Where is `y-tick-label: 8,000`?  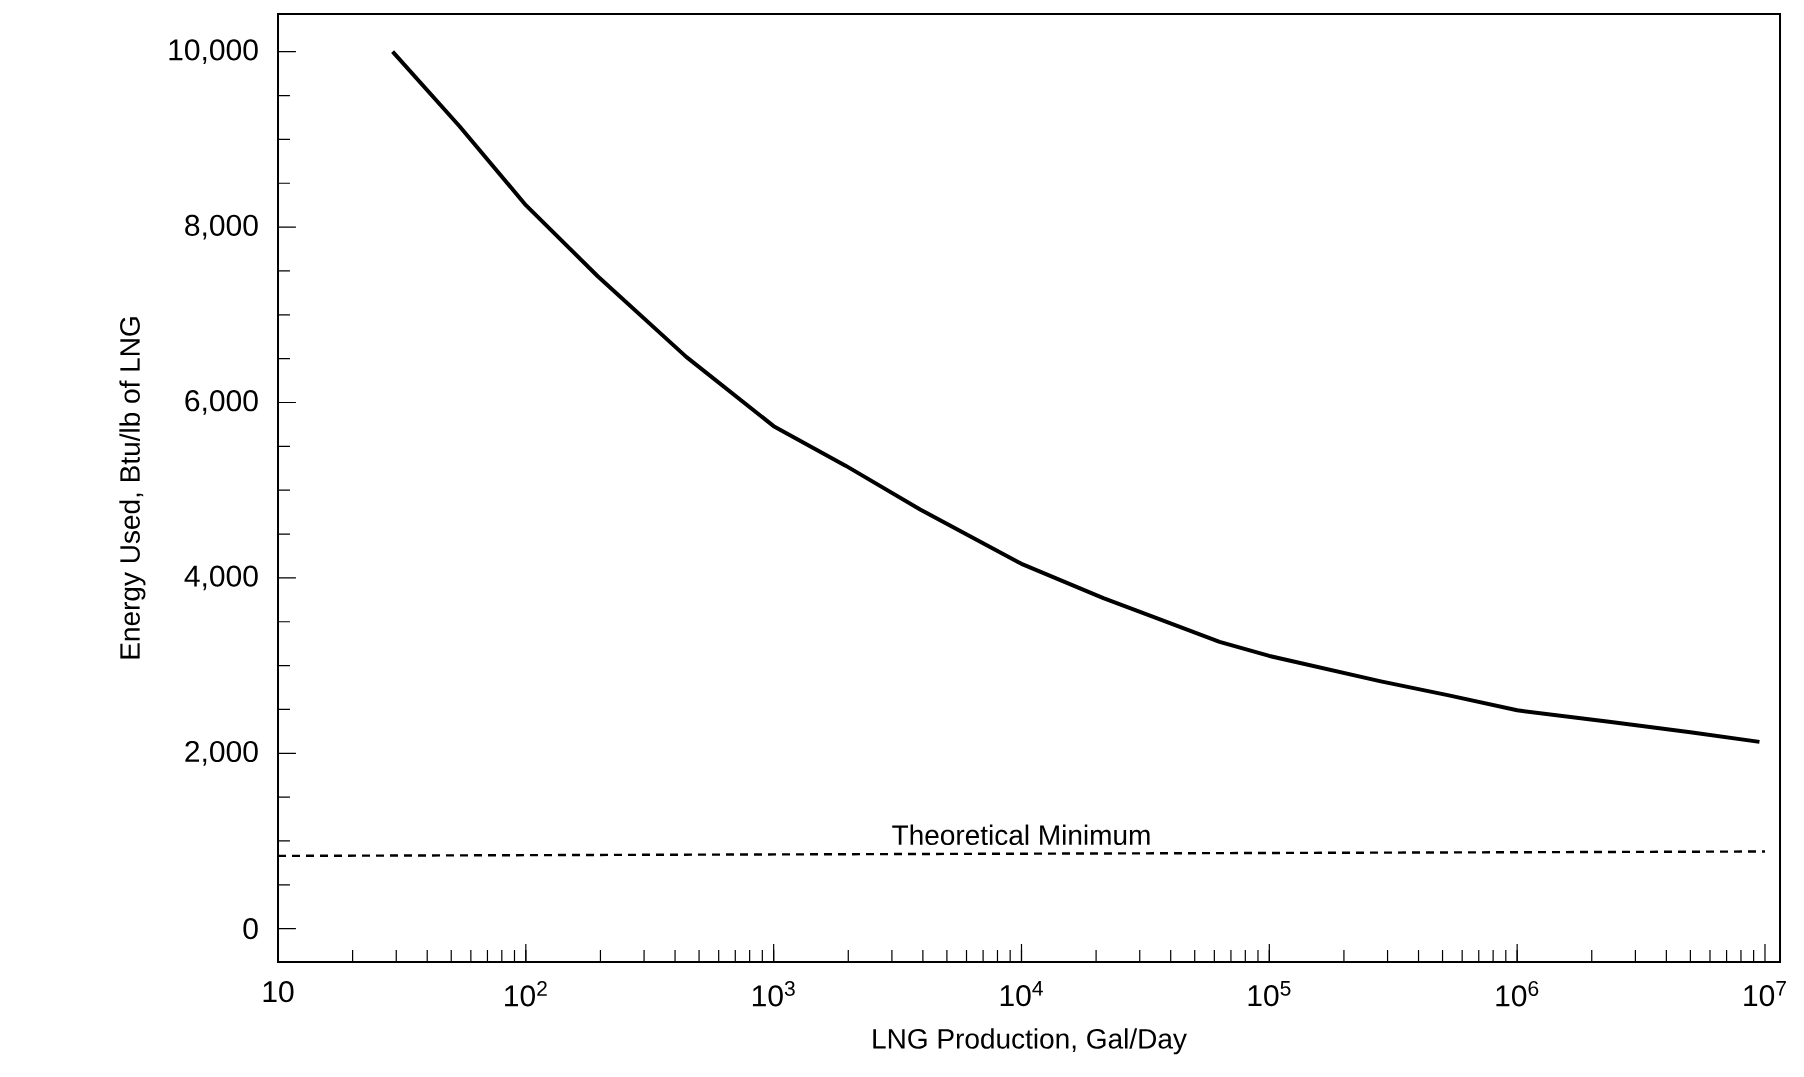
y-tick-label: 8,000 is located at coordinates (221, 227).